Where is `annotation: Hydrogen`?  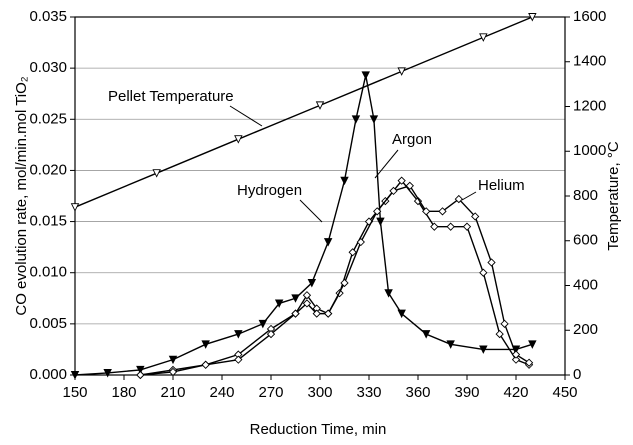
annotation: Hydrogen is located at coordinates (269, 190).